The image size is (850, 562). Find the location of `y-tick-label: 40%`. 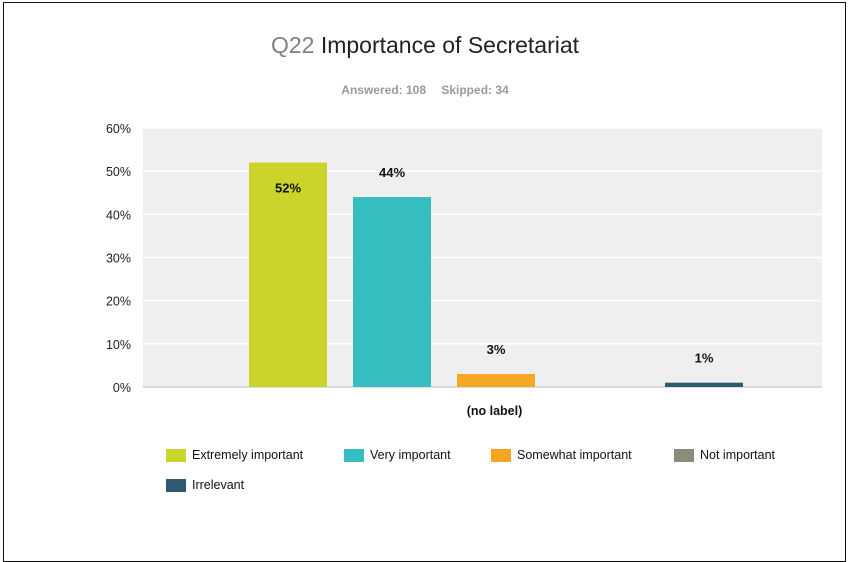

y-tick-label: 40% is located at coordinates (118, 215).